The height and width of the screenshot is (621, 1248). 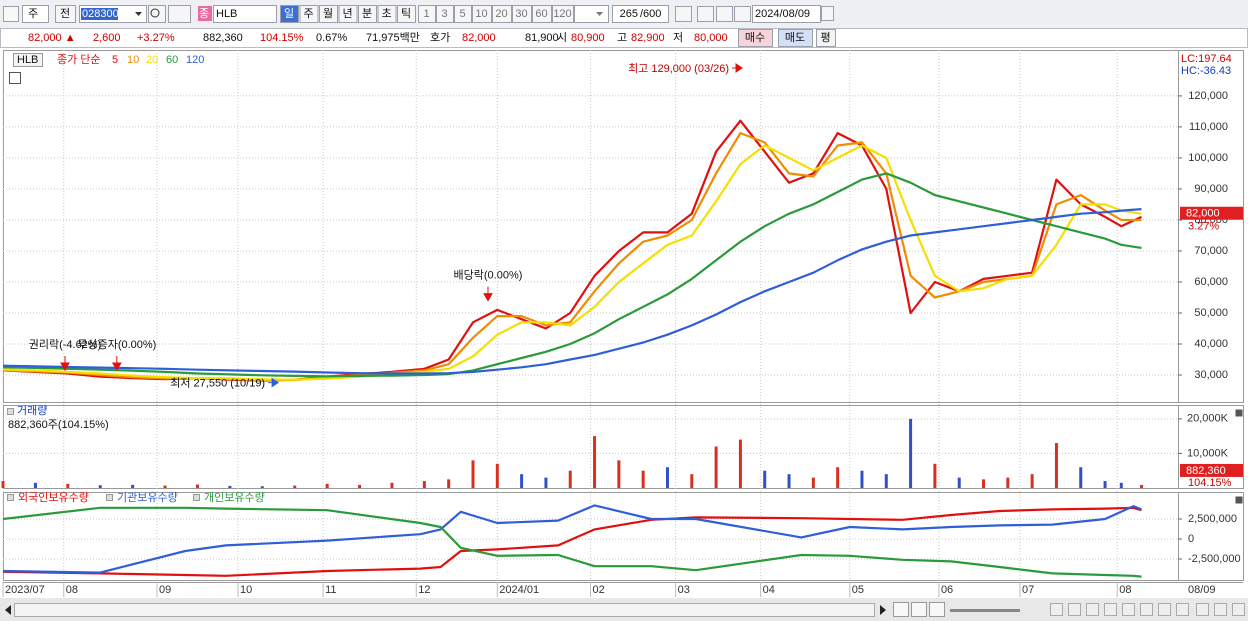 I want to click on eval-button, so click(x=826, y=38).